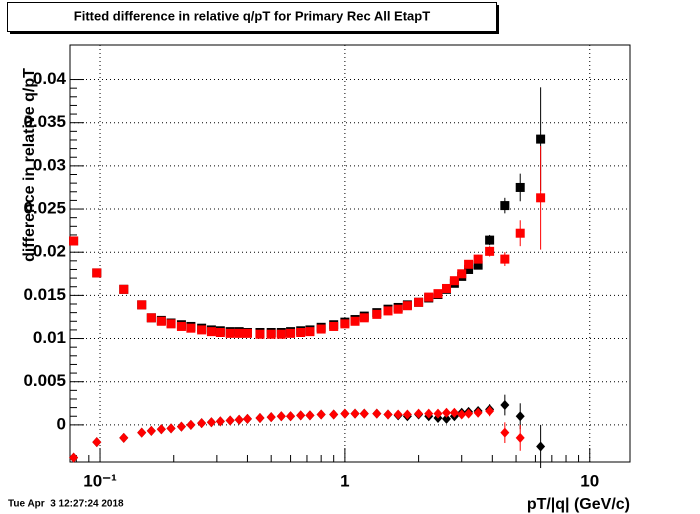  Describe the element at coordinates (49, 337) in the screenshot. I see `y-tick-label: 0.01` at that location.